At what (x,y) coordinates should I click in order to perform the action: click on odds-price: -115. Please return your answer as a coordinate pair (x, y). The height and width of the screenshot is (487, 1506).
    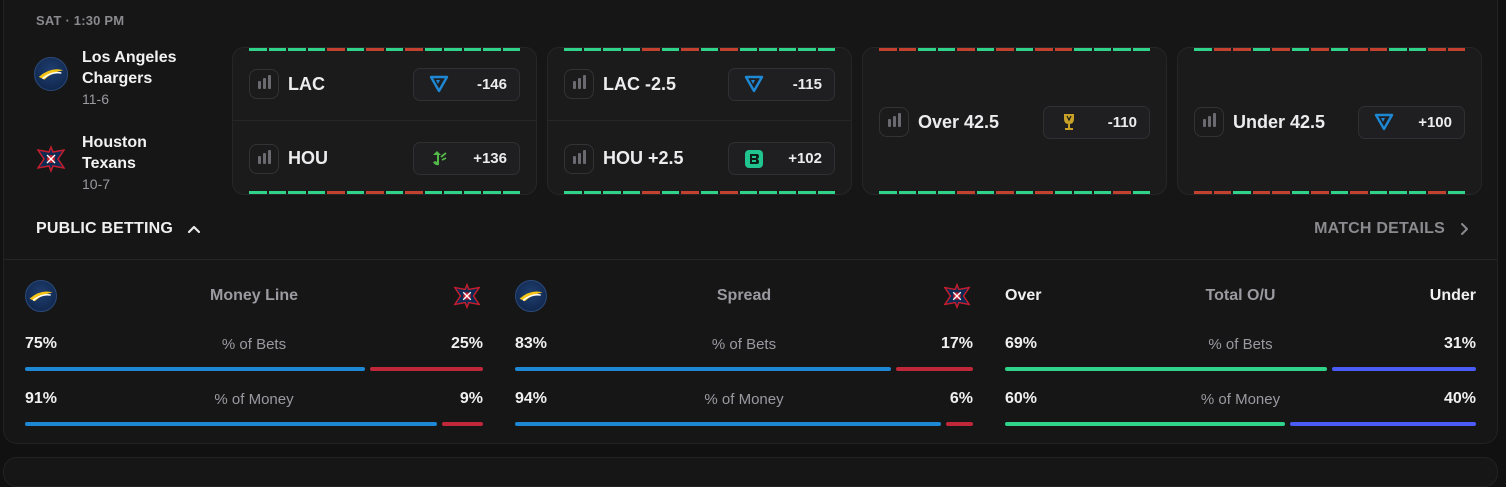
    Looking at the image, I should click on (807, 84).